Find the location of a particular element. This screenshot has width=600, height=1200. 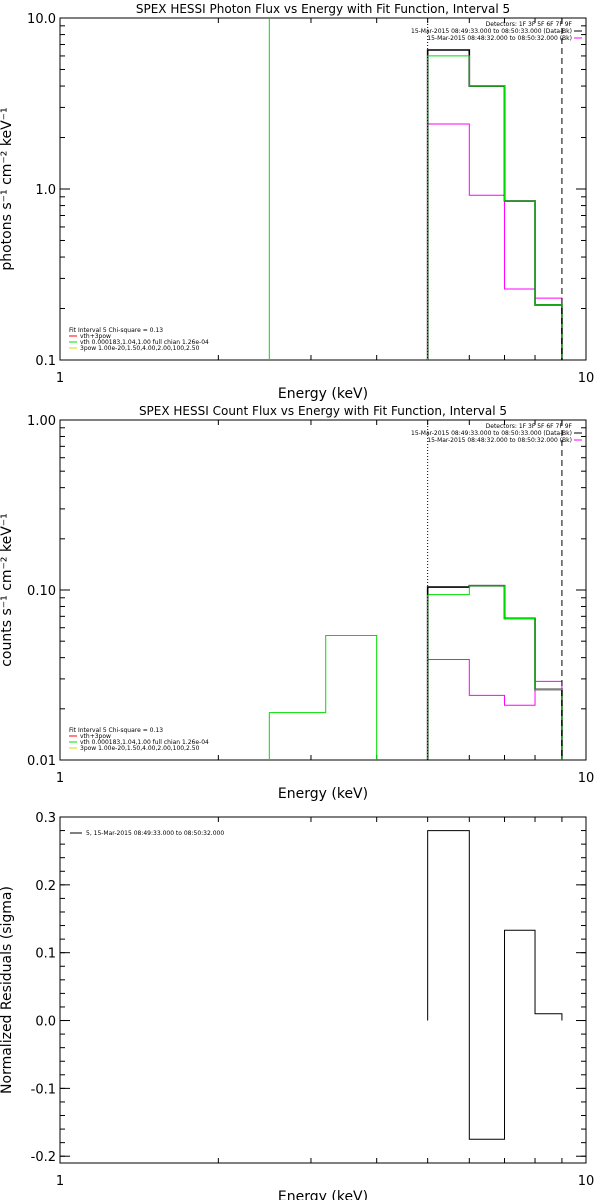

y-axis-label: photons s⁻¹ cm⁻² keV⁻¹ is located at coordinates (7, 188).